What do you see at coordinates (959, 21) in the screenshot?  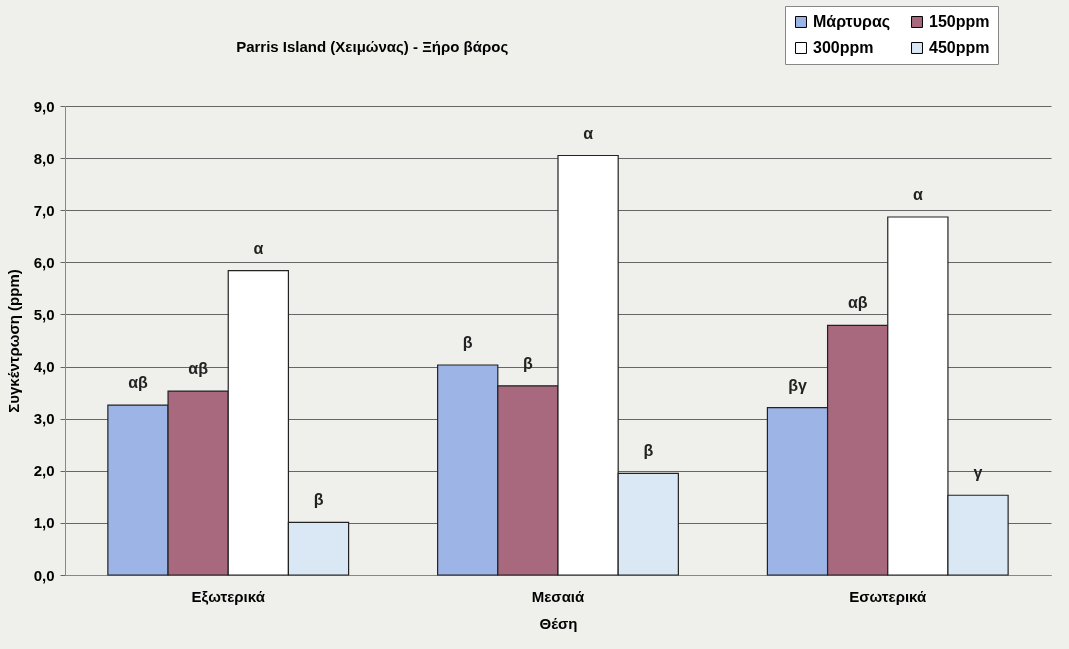 I see `legend-label: 150ppm` at bounding box center [959, 21].